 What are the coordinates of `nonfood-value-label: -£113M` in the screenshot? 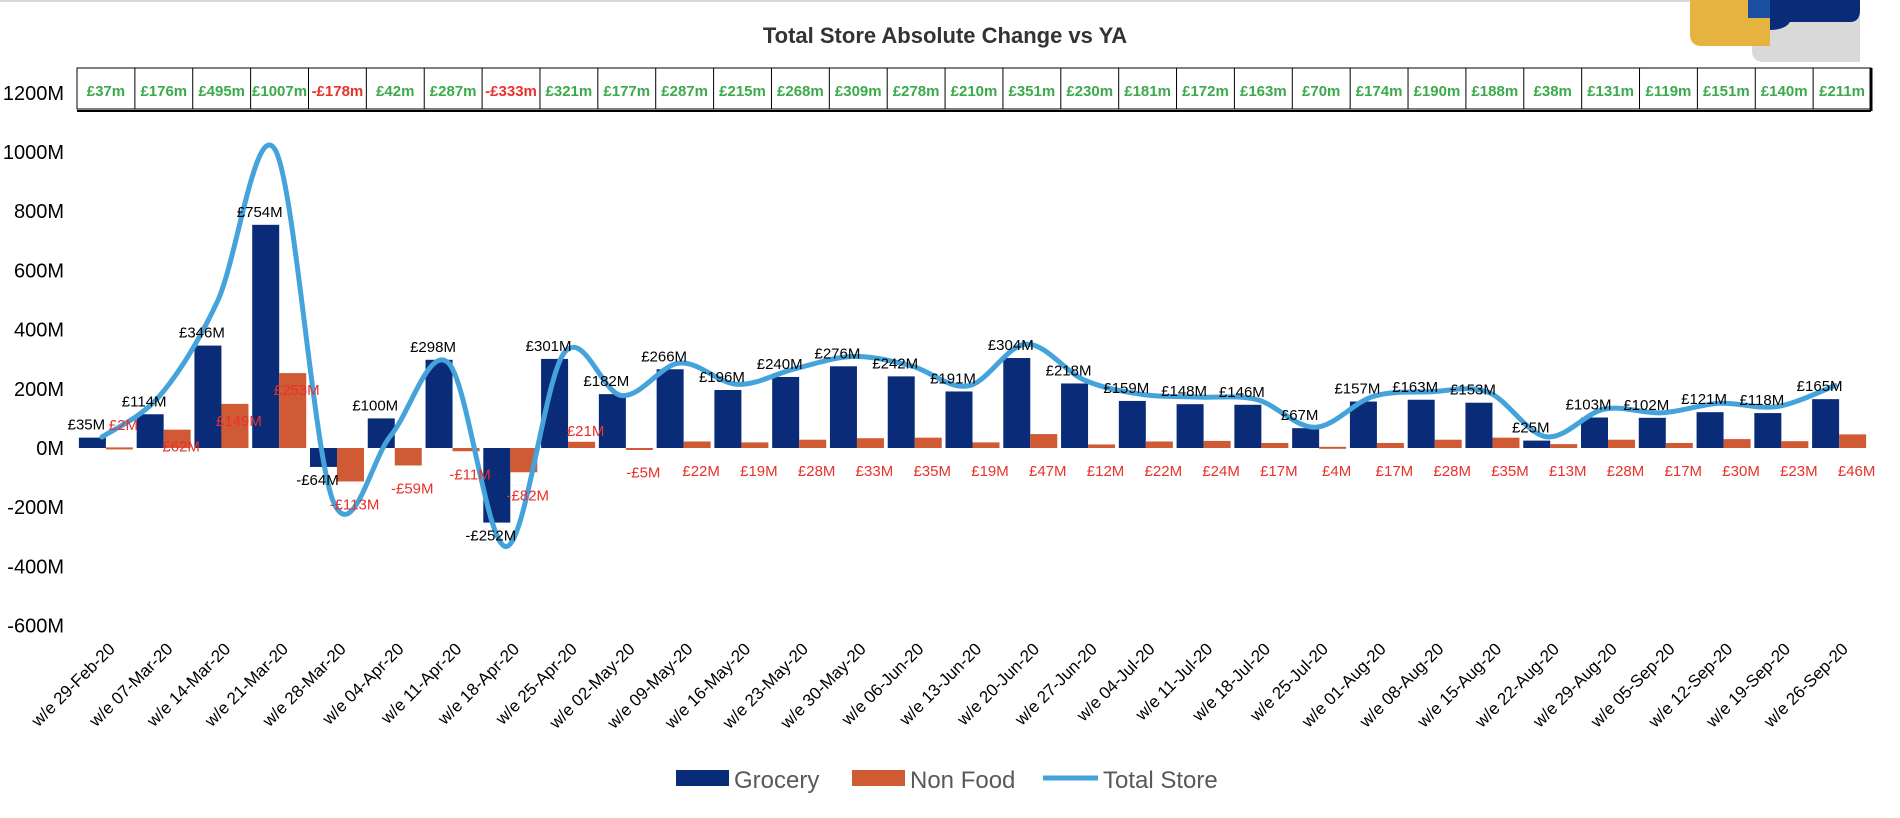 It's located at (355, 504).